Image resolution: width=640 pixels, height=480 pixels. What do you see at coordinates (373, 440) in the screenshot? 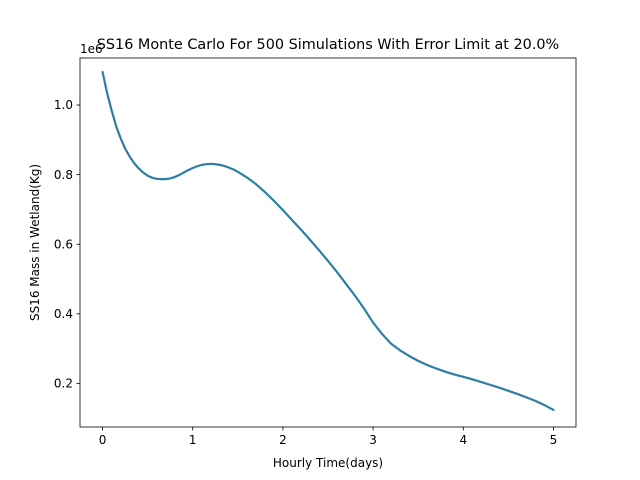
I see `x-tick-label: 3` at bounding box center [373, 440].